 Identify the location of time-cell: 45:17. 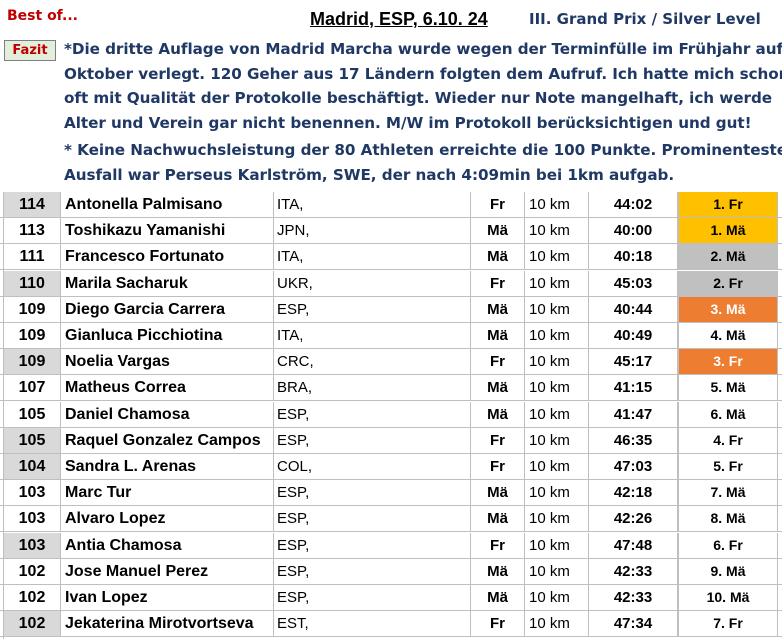
(633, 362).